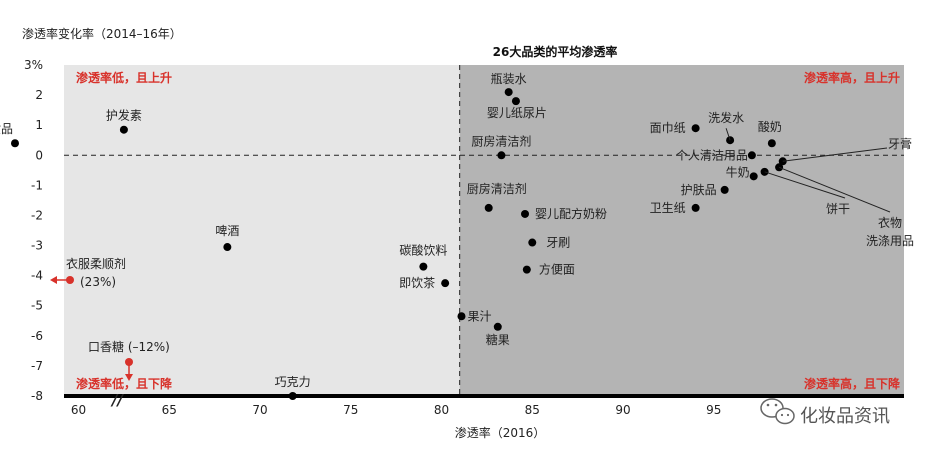  Describe the element at coordinates (350, 410) in the screenshot. I see `x-tick-label: 75` at that location.